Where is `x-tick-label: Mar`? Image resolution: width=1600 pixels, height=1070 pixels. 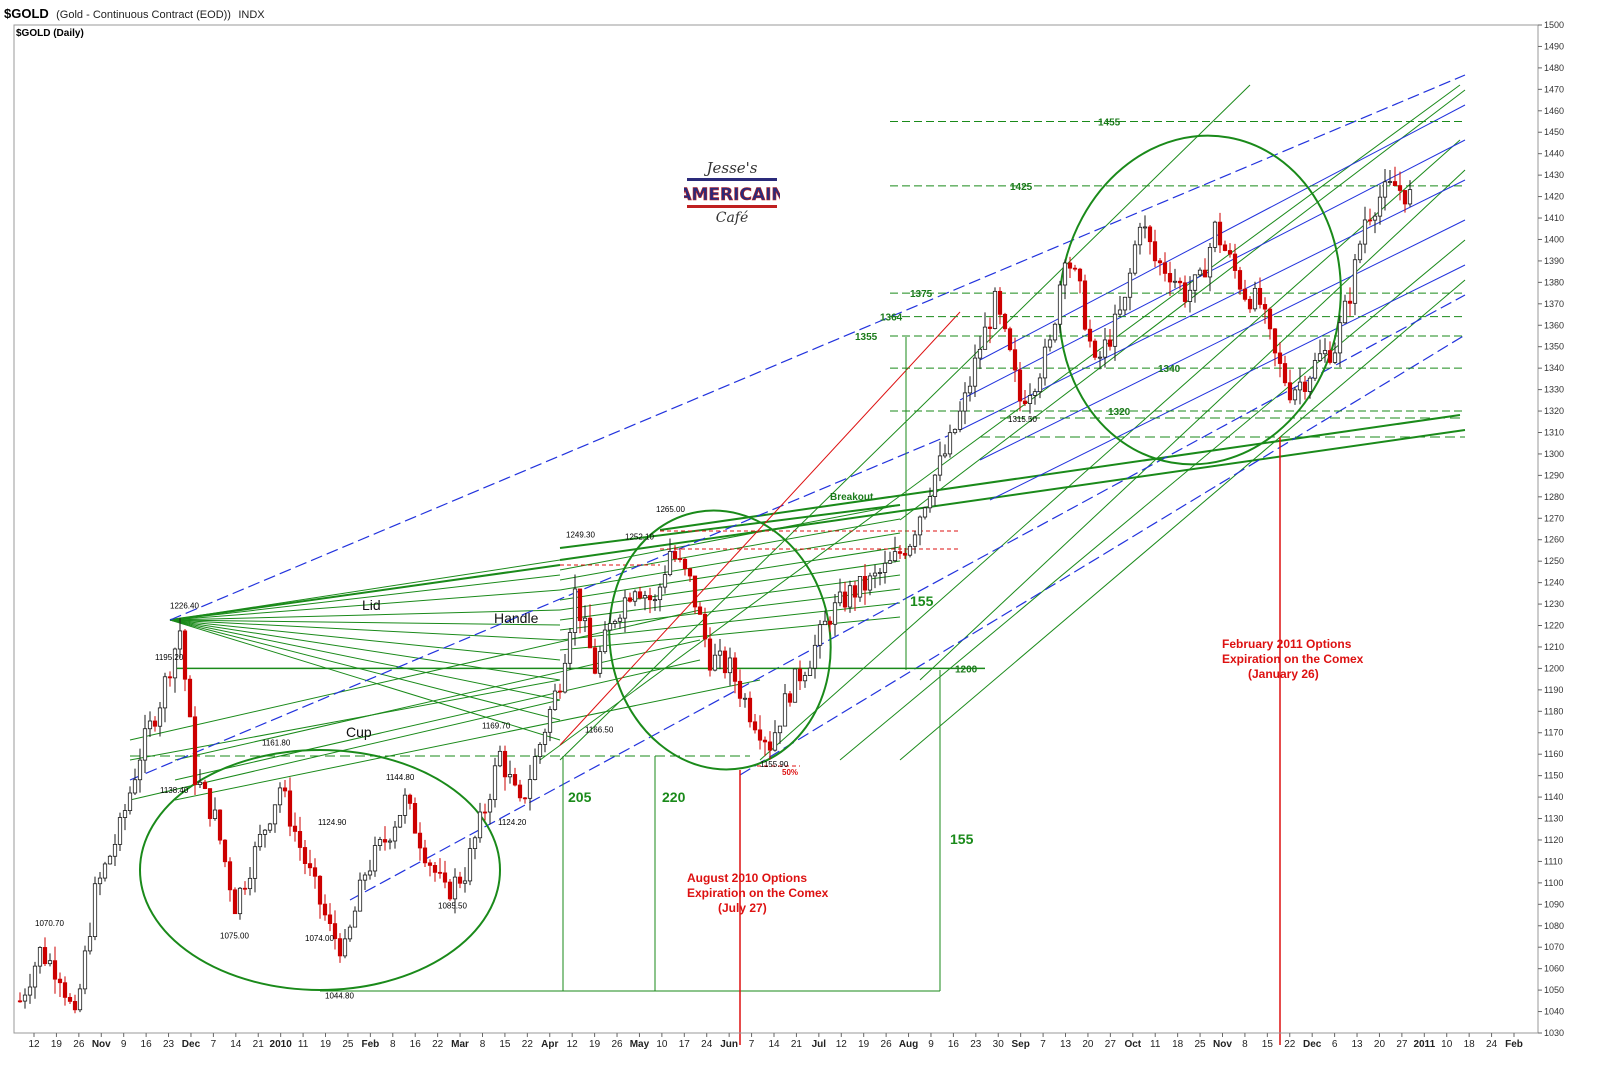 x-tick-label: Mar is located at coordinates (460, 1044).